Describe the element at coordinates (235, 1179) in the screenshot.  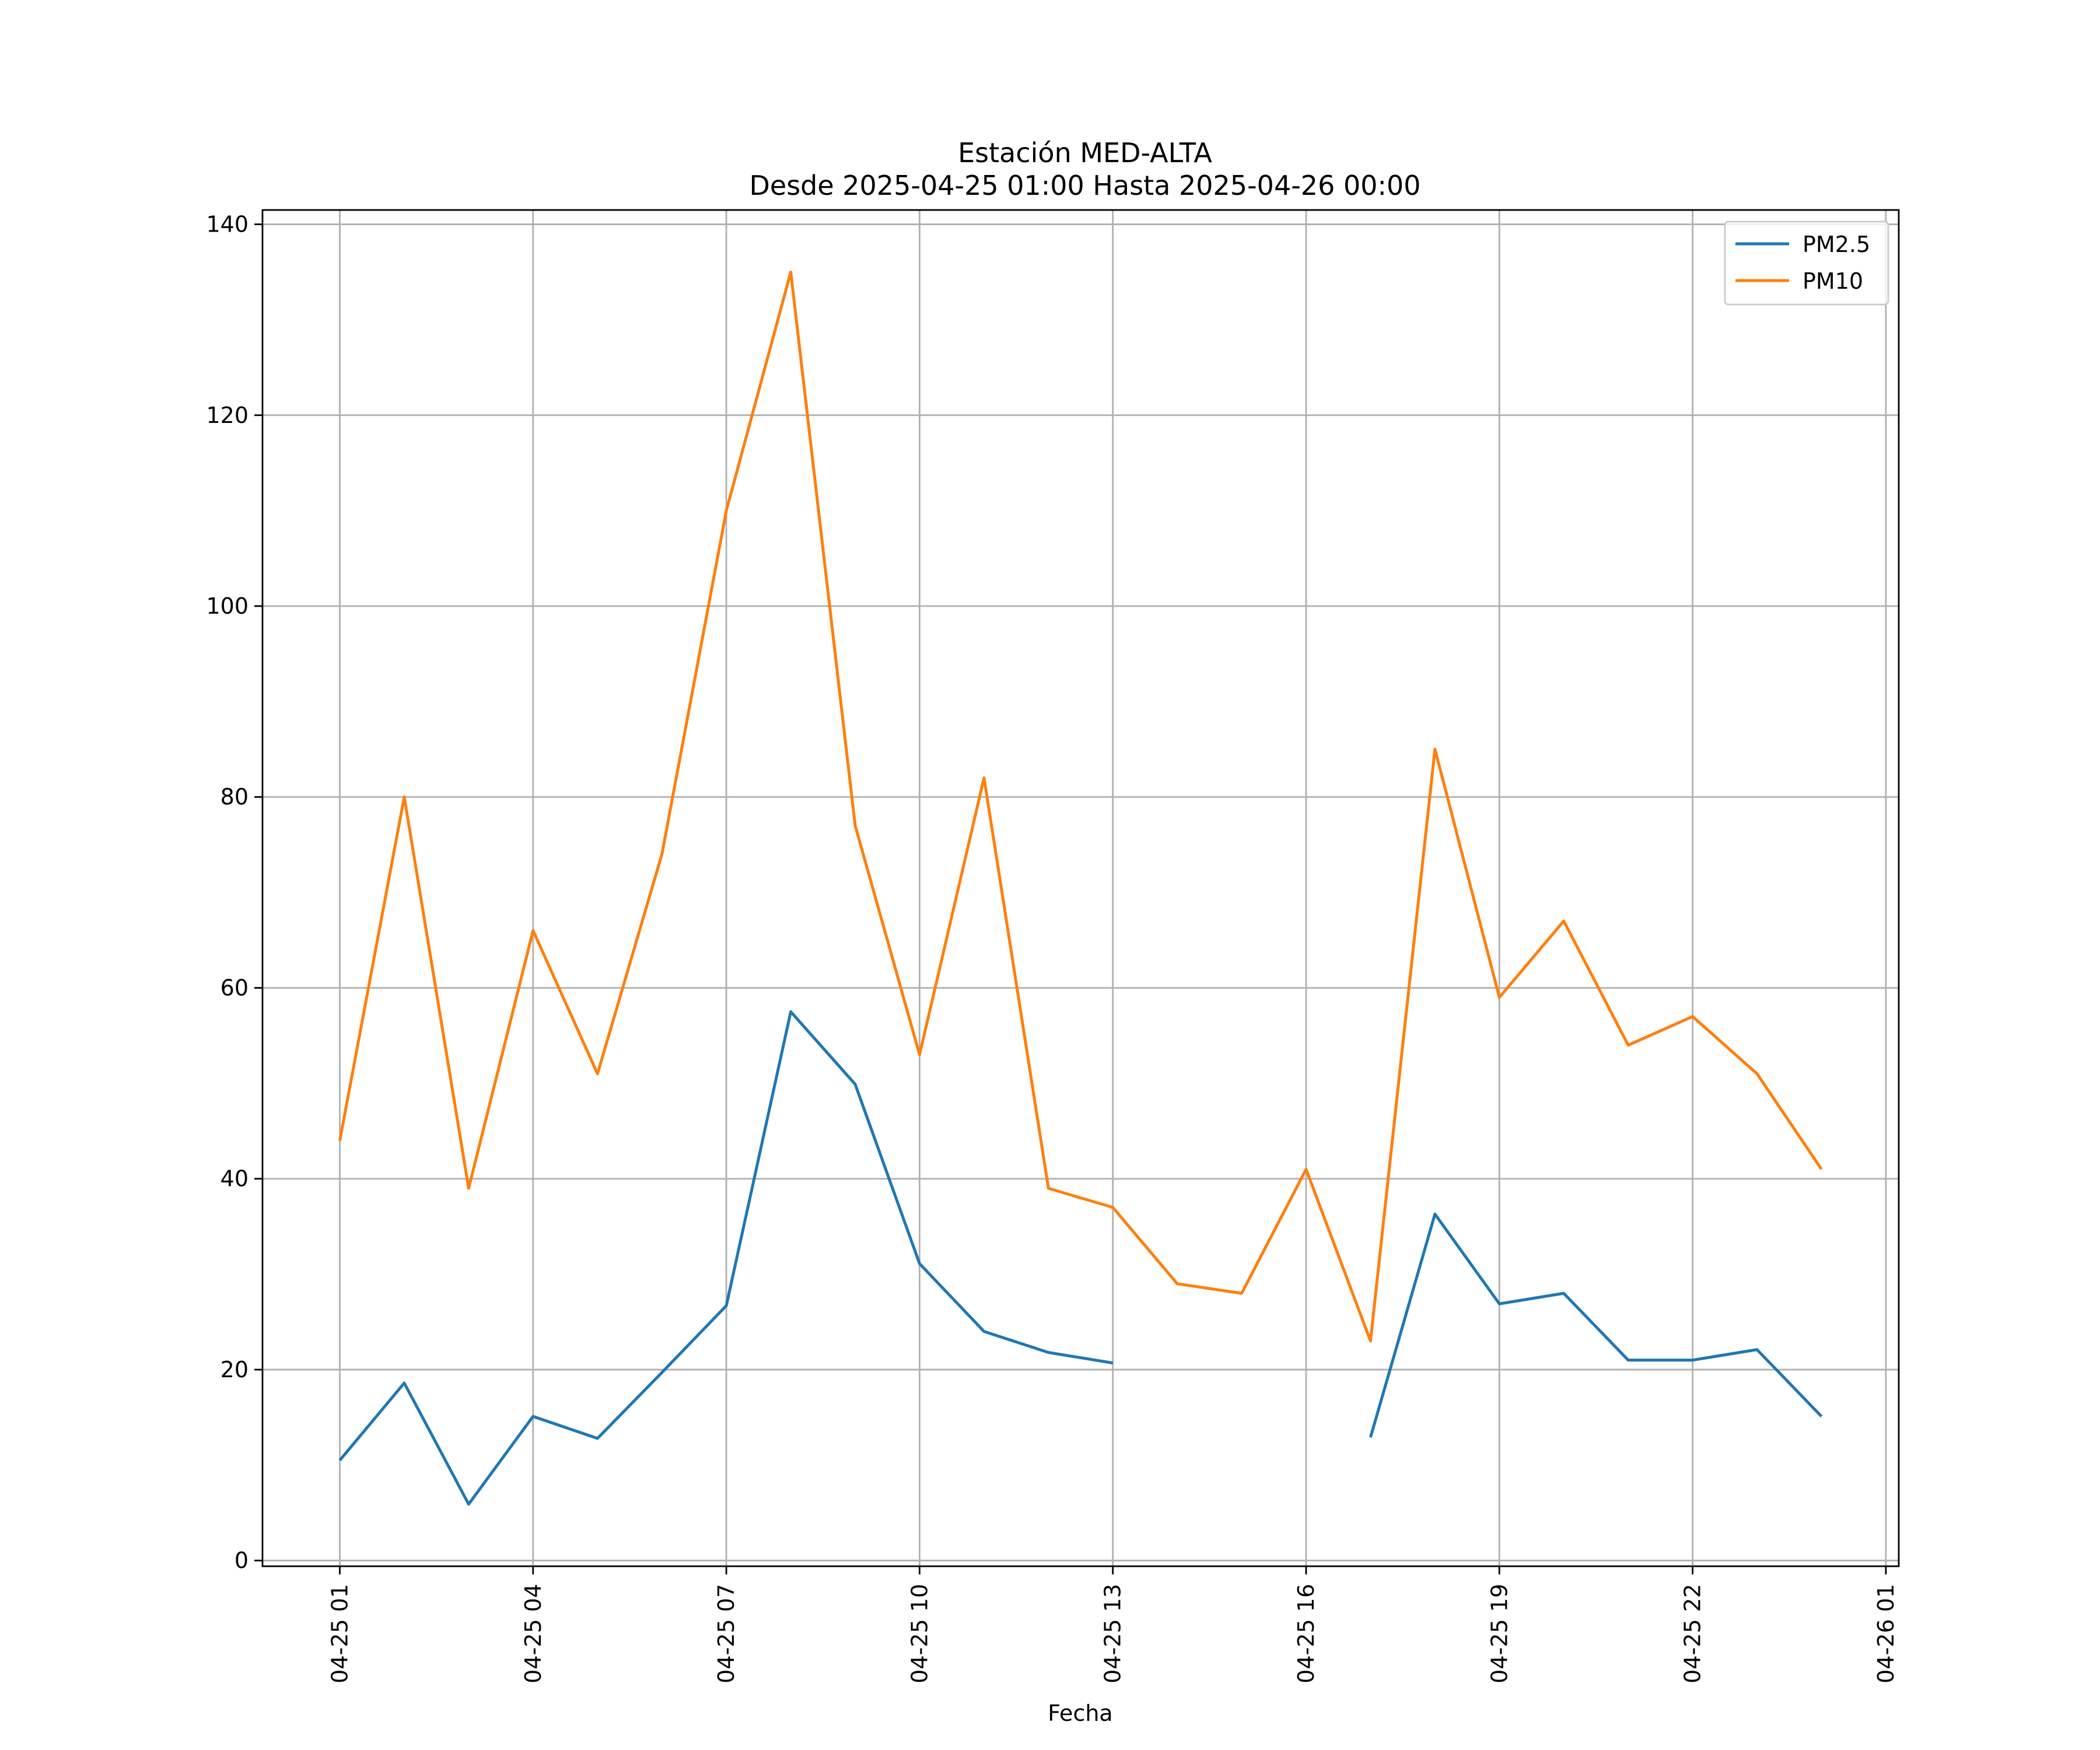
I see `y-tick-label: 40` at that location.